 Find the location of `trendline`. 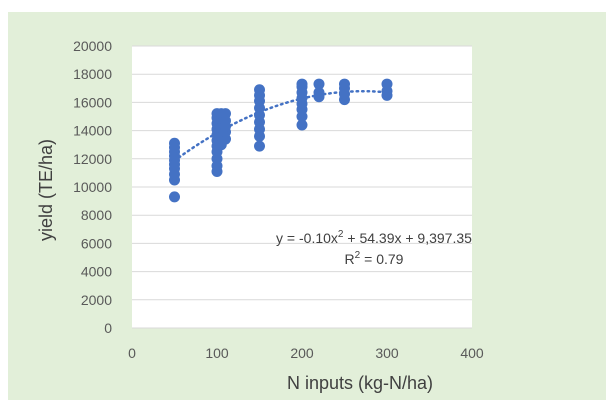

trendline is located at coordinates (281, 125).